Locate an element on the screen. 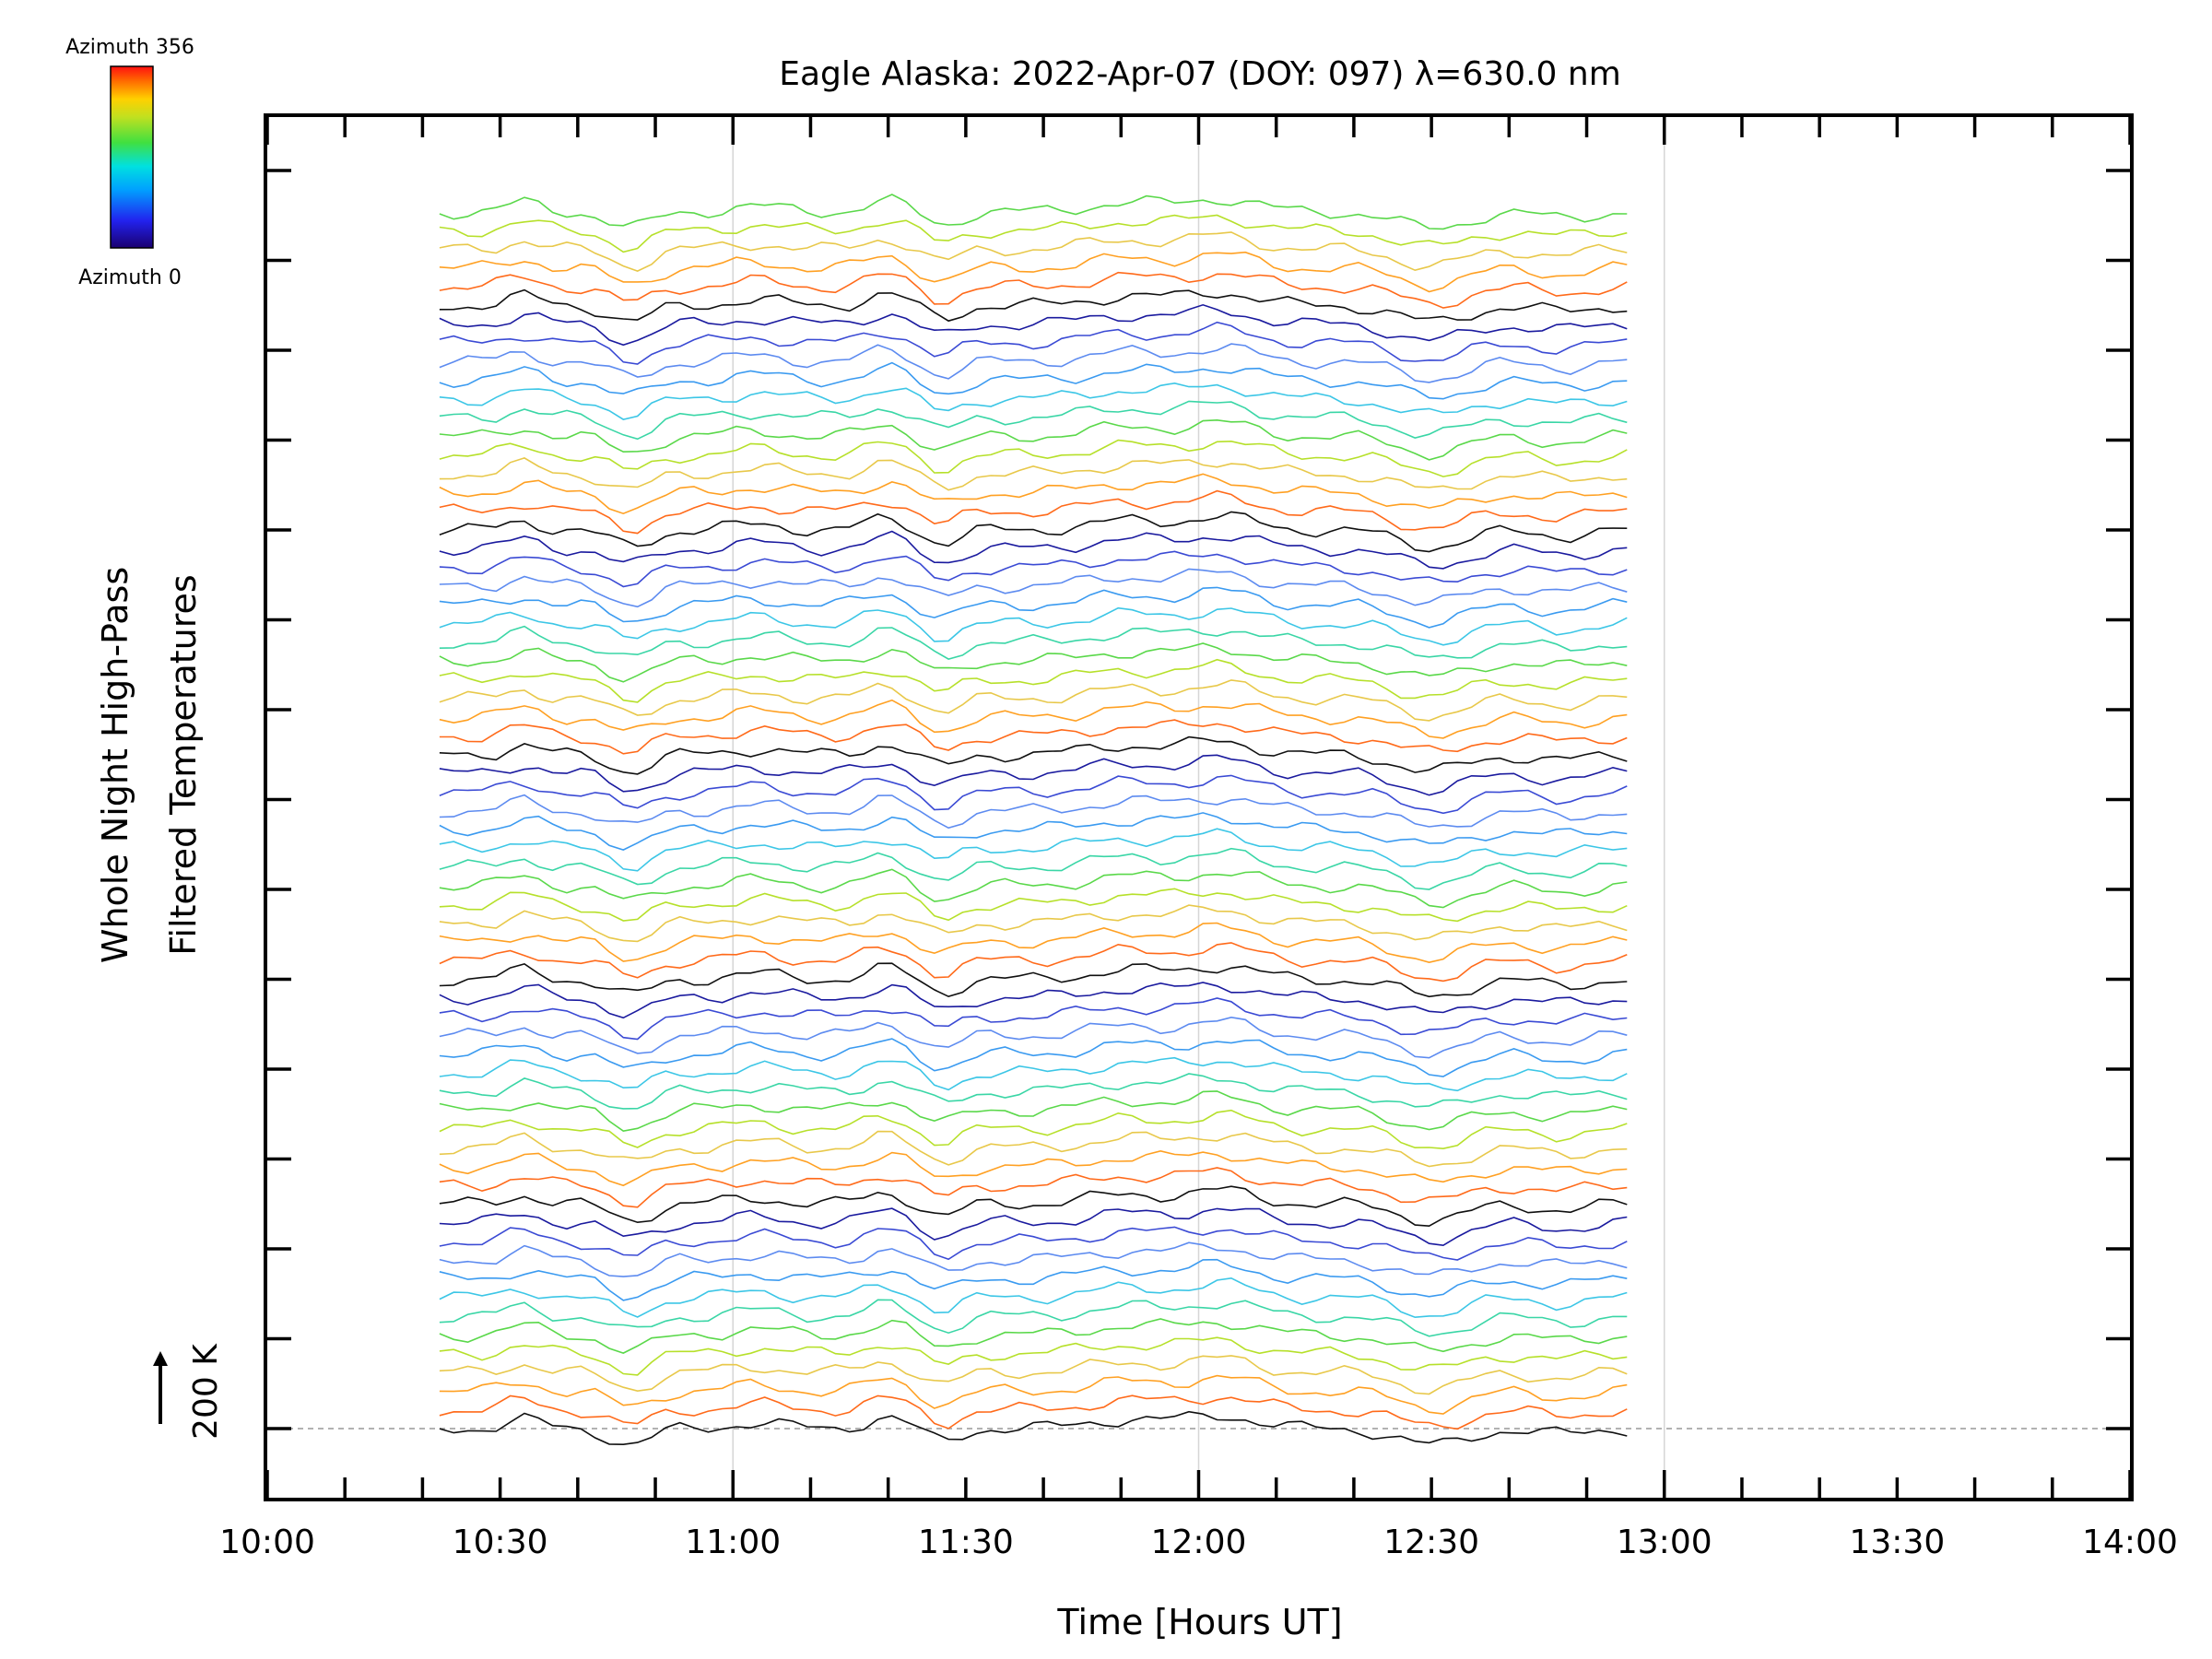  scale-label: 200 K is located at coordinates (206, 1391).